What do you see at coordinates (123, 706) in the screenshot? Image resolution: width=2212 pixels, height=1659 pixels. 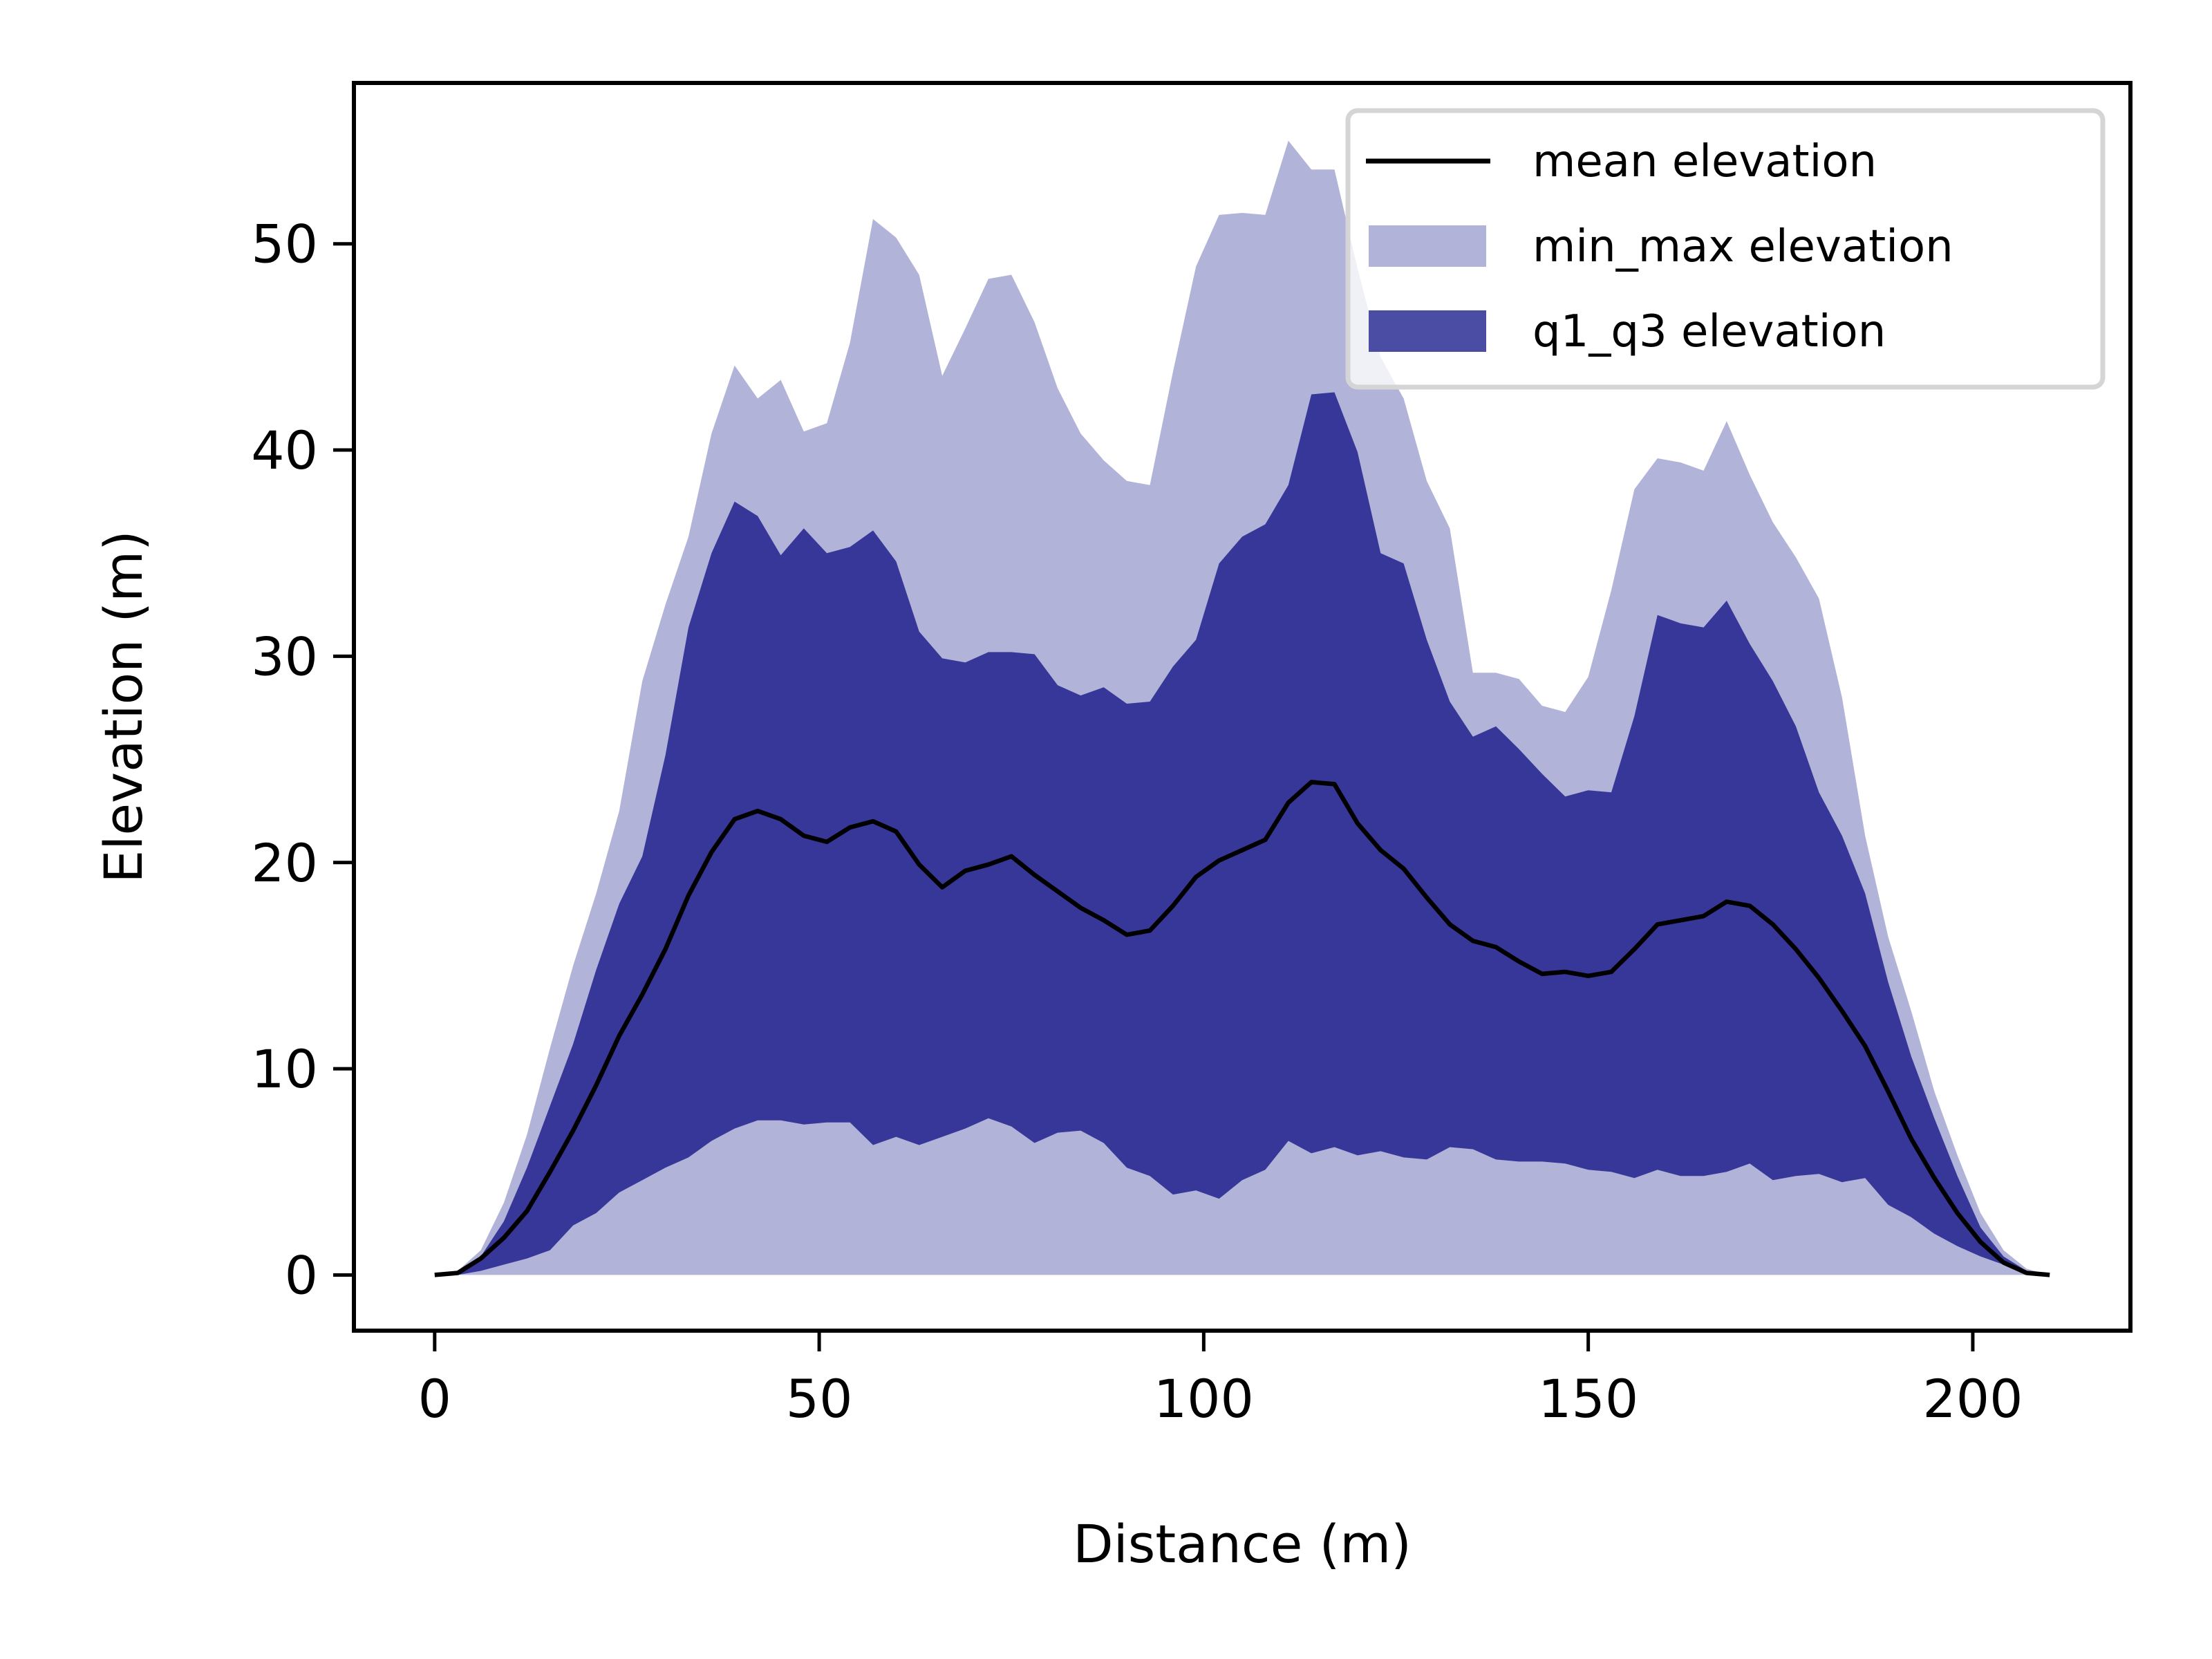 I see `y-axis-label: Elevation (m)` at bounding box center [123, 706].